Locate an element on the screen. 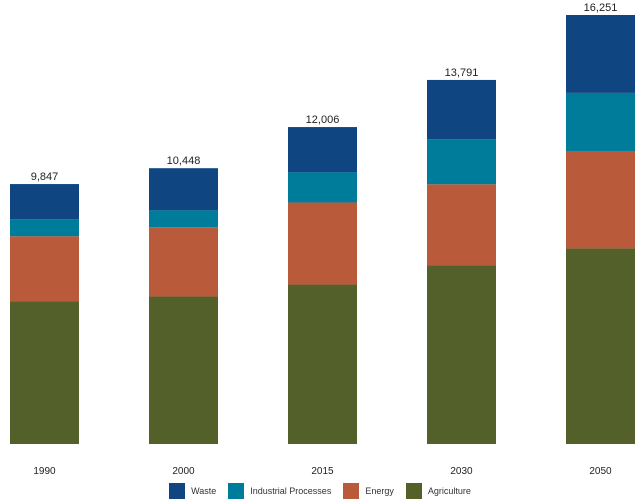 Image resolution: width=640 pixels, height=502 pixels. bar-group-2030 is located at coordinates (461, 261).